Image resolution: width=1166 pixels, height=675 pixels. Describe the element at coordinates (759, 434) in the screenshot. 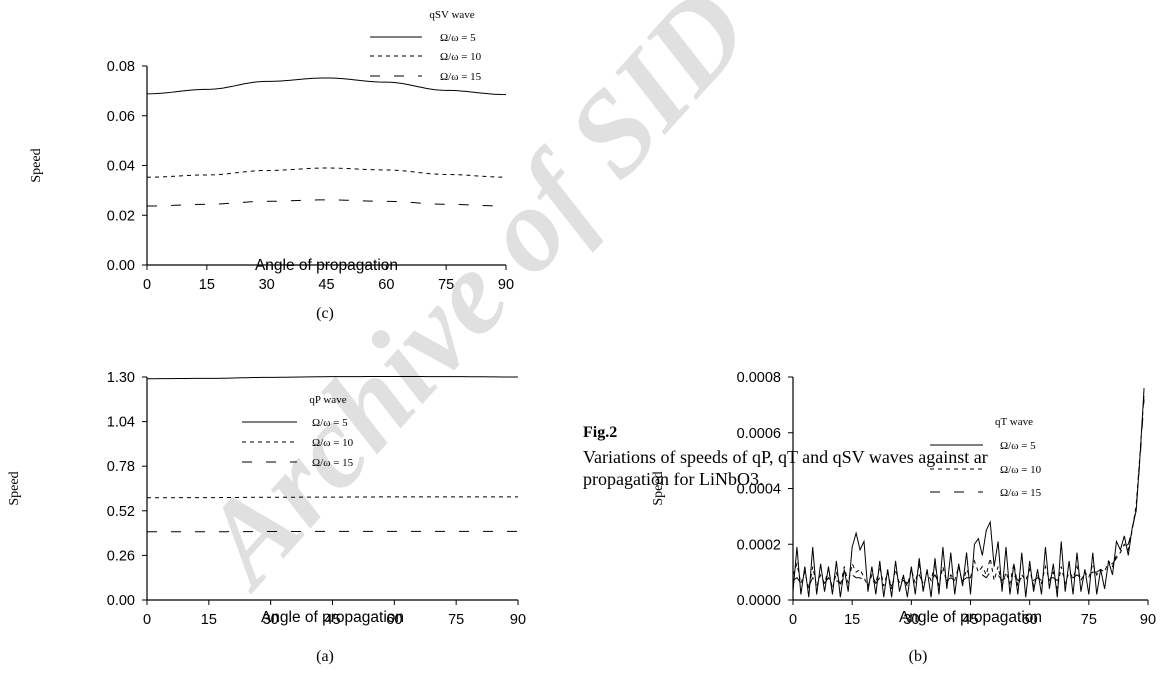

I see `y-tick-label: 0.0006` at that location.